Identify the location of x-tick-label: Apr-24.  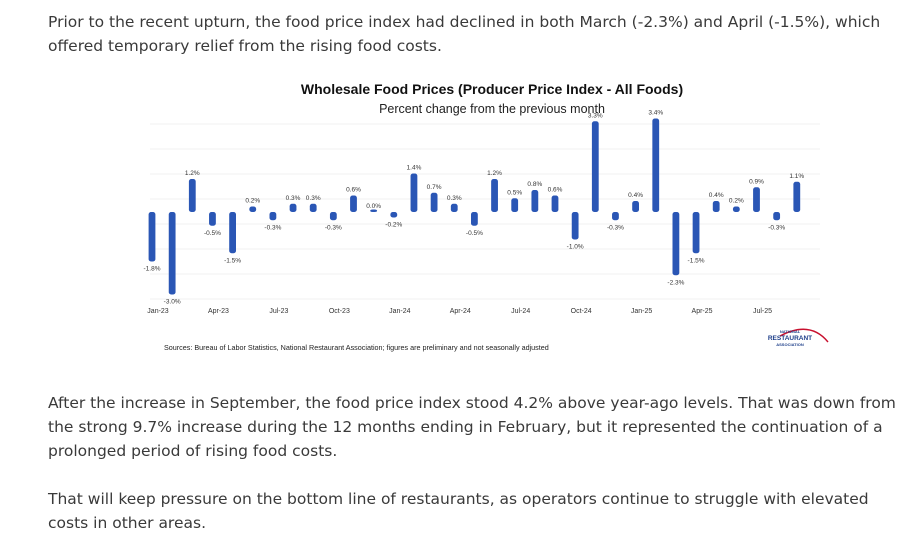
(460, 311).